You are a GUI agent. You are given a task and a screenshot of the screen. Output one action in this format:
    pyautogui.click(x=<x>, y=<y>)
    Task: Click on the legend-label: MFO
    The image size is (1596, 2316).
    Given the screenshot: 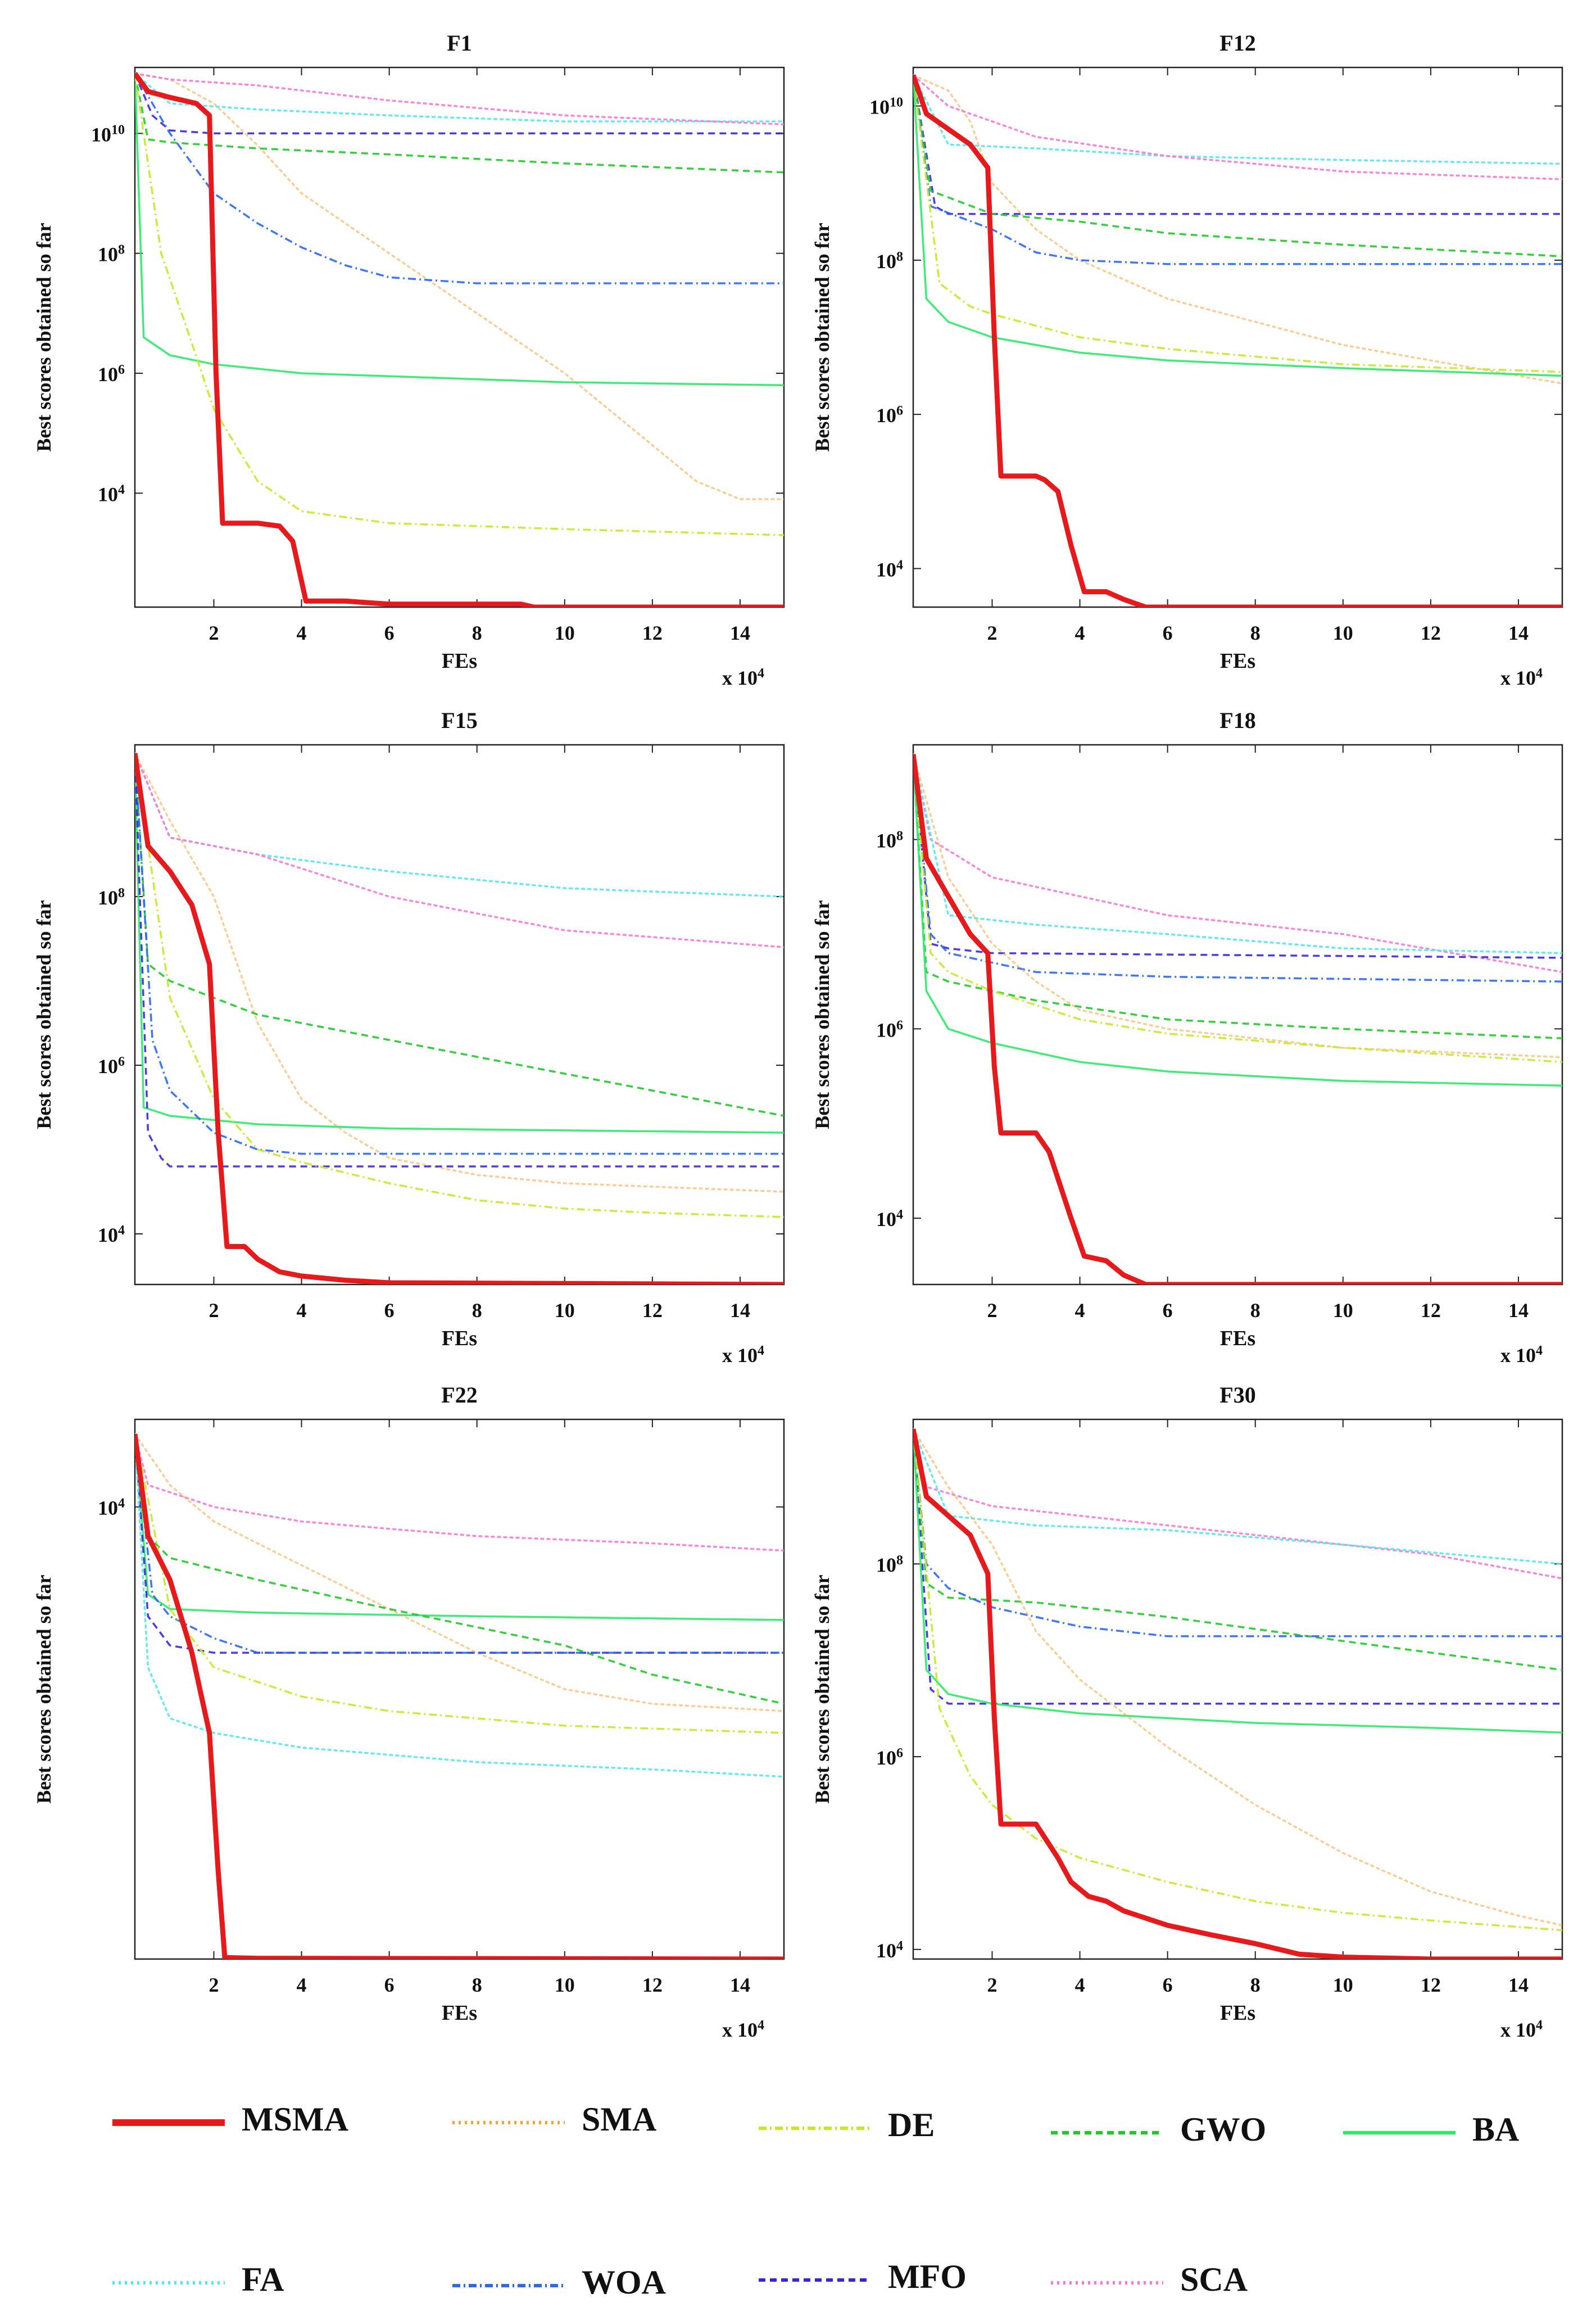 What is the action you would take?
    pyautogui.click(x=927, y=2276)
    